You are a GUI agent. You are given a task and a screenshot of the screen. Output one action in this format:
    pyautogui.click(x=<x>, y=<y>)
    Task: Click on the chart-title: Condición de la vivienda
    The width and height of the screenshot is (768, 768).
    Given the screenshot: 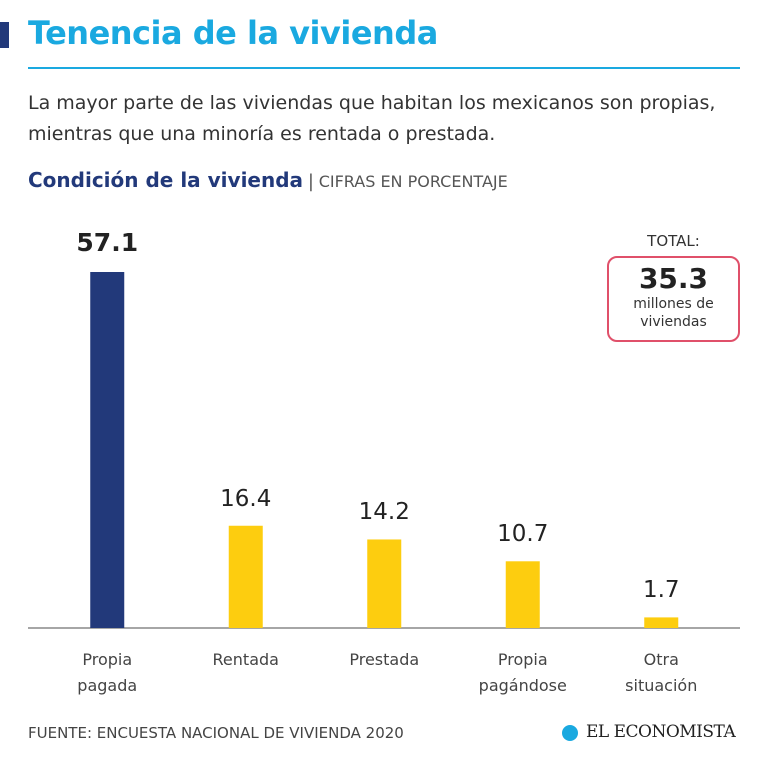 What is the action you would take?
    pyautogui.click(x=166, y=180)
    